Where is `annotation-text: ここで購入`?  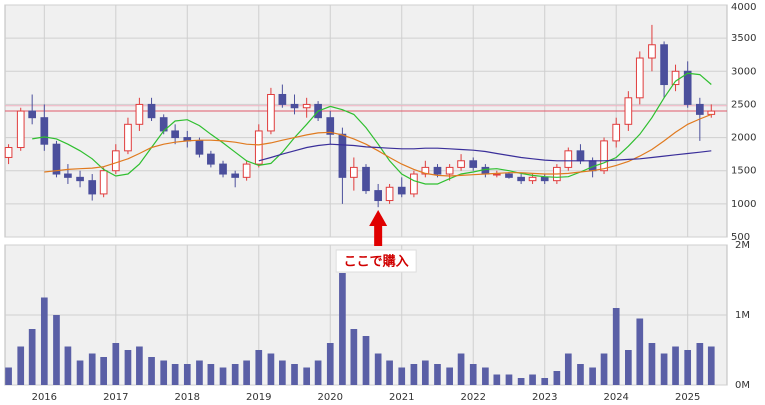
annotation-text: ここで購入 is located at coordinates (376, 262).